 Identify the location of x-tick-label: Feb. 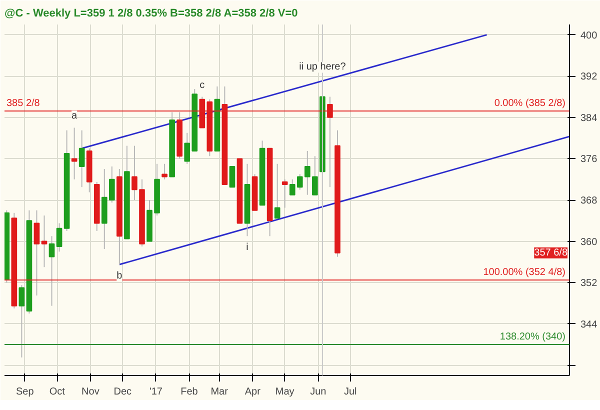
(189, 392).